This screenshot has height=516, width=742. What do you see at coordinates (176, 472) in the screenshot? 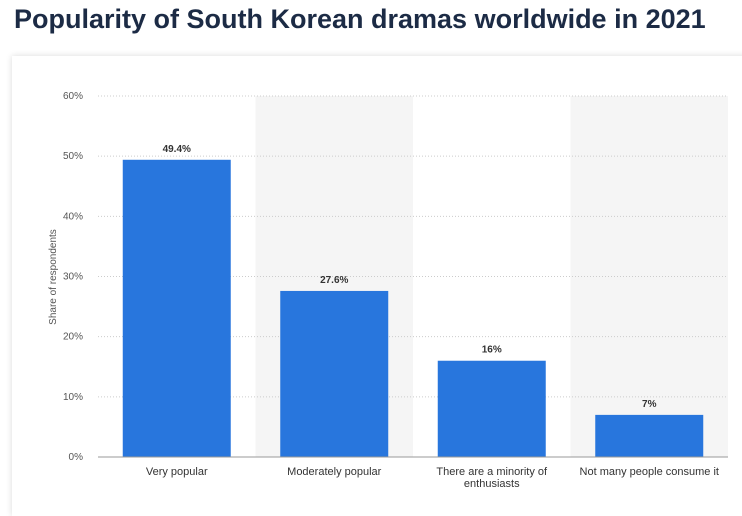
I see `x-tick-label: Very popular` at bounding box center [176, 472].